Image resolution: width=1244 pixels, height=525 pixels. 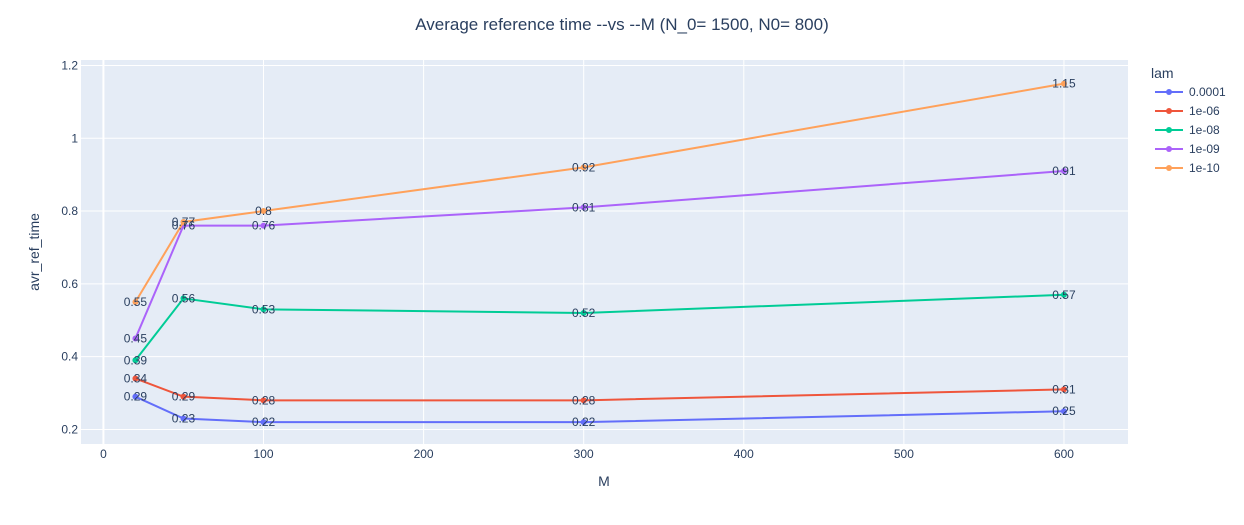 I want to click on x-tick-label: 600, so click(x=1064, y=454).